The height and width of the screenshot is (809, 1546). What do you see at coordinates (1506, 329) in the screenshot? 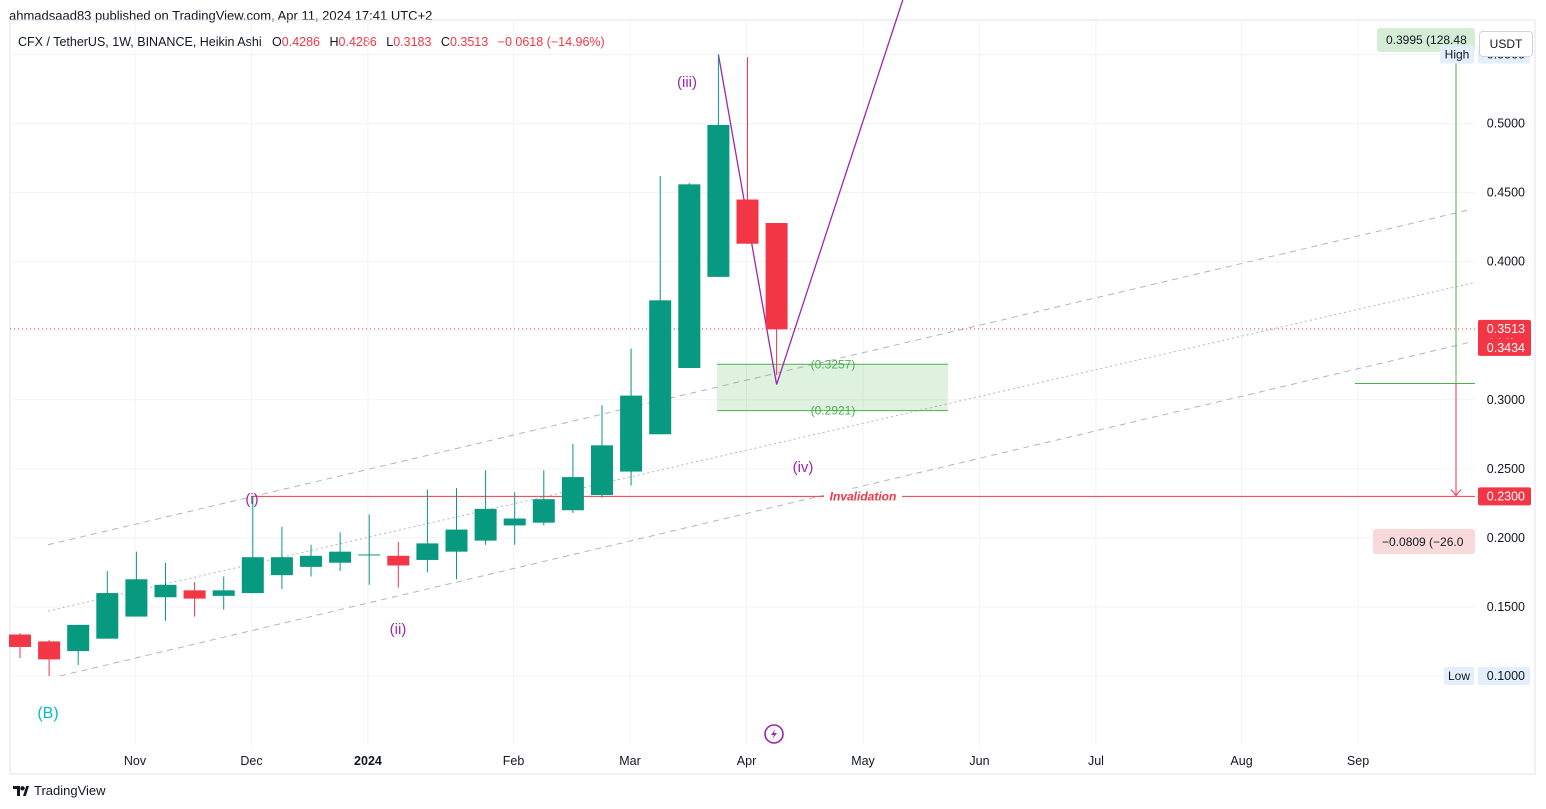
I see `last-price-value: 0.3513` at bounding box center [1506, 329].